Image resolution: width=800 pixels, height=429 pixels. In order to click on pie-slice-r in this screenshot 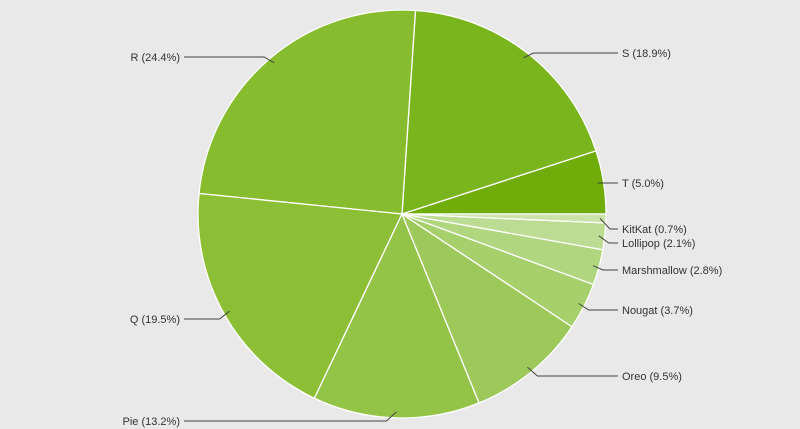, I will do `click(307, 112)`.